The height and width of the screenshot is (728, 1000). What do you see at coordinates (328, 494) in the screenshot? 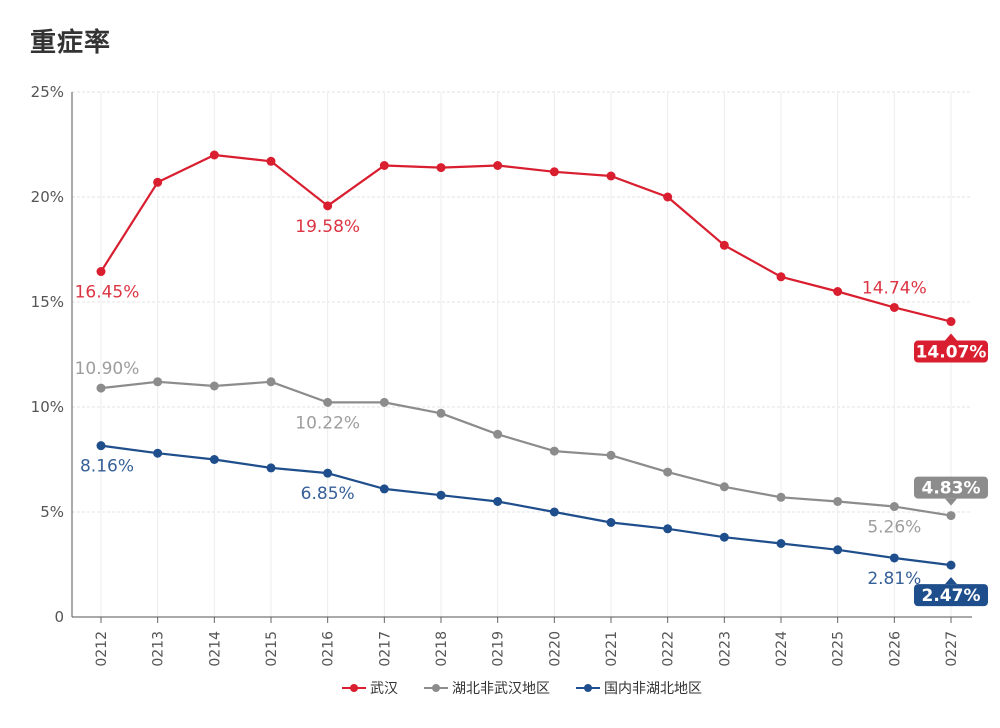
I see `data-label: 6.85%` at bounding box center [328, 494].